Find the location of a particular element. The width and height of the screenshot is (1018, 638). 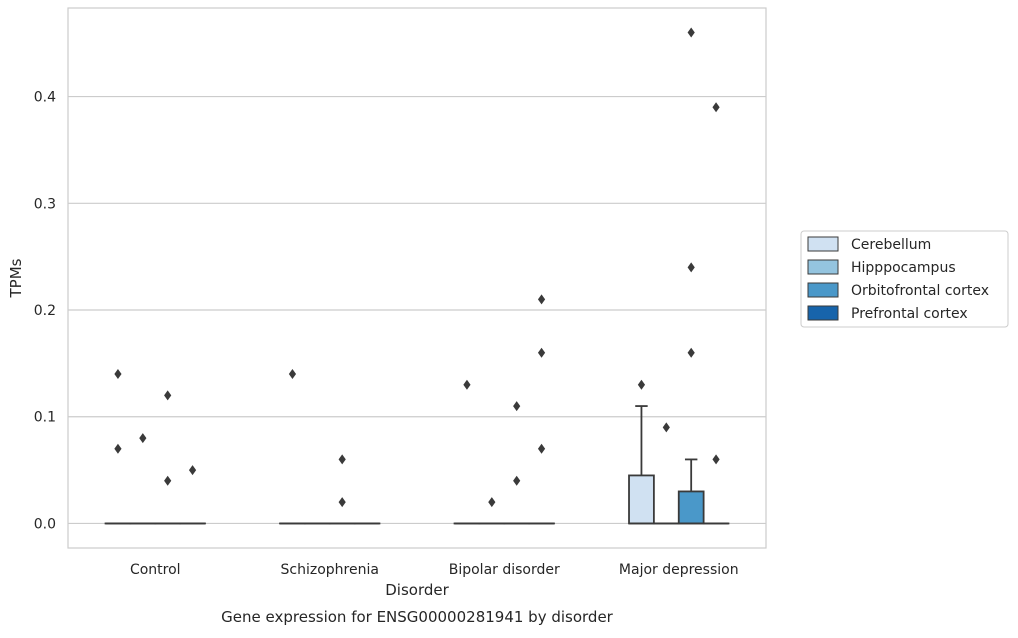

legend-label: Cerebellum is located at coordinates (891, 245).